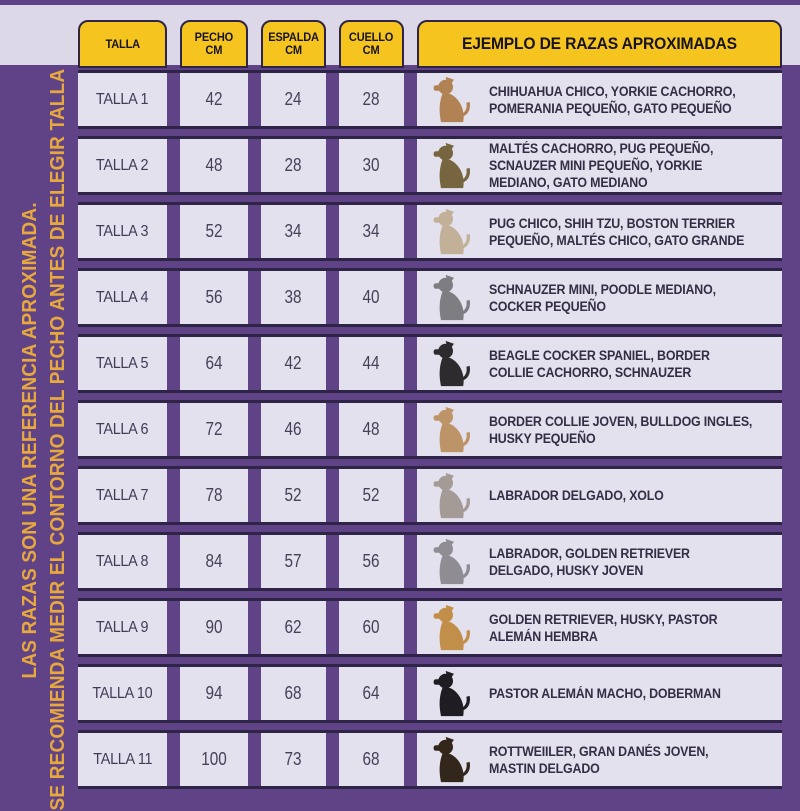 This screenshot has width=800, height=811. I want to click on cell-cuello: 52, so click(371, 495).